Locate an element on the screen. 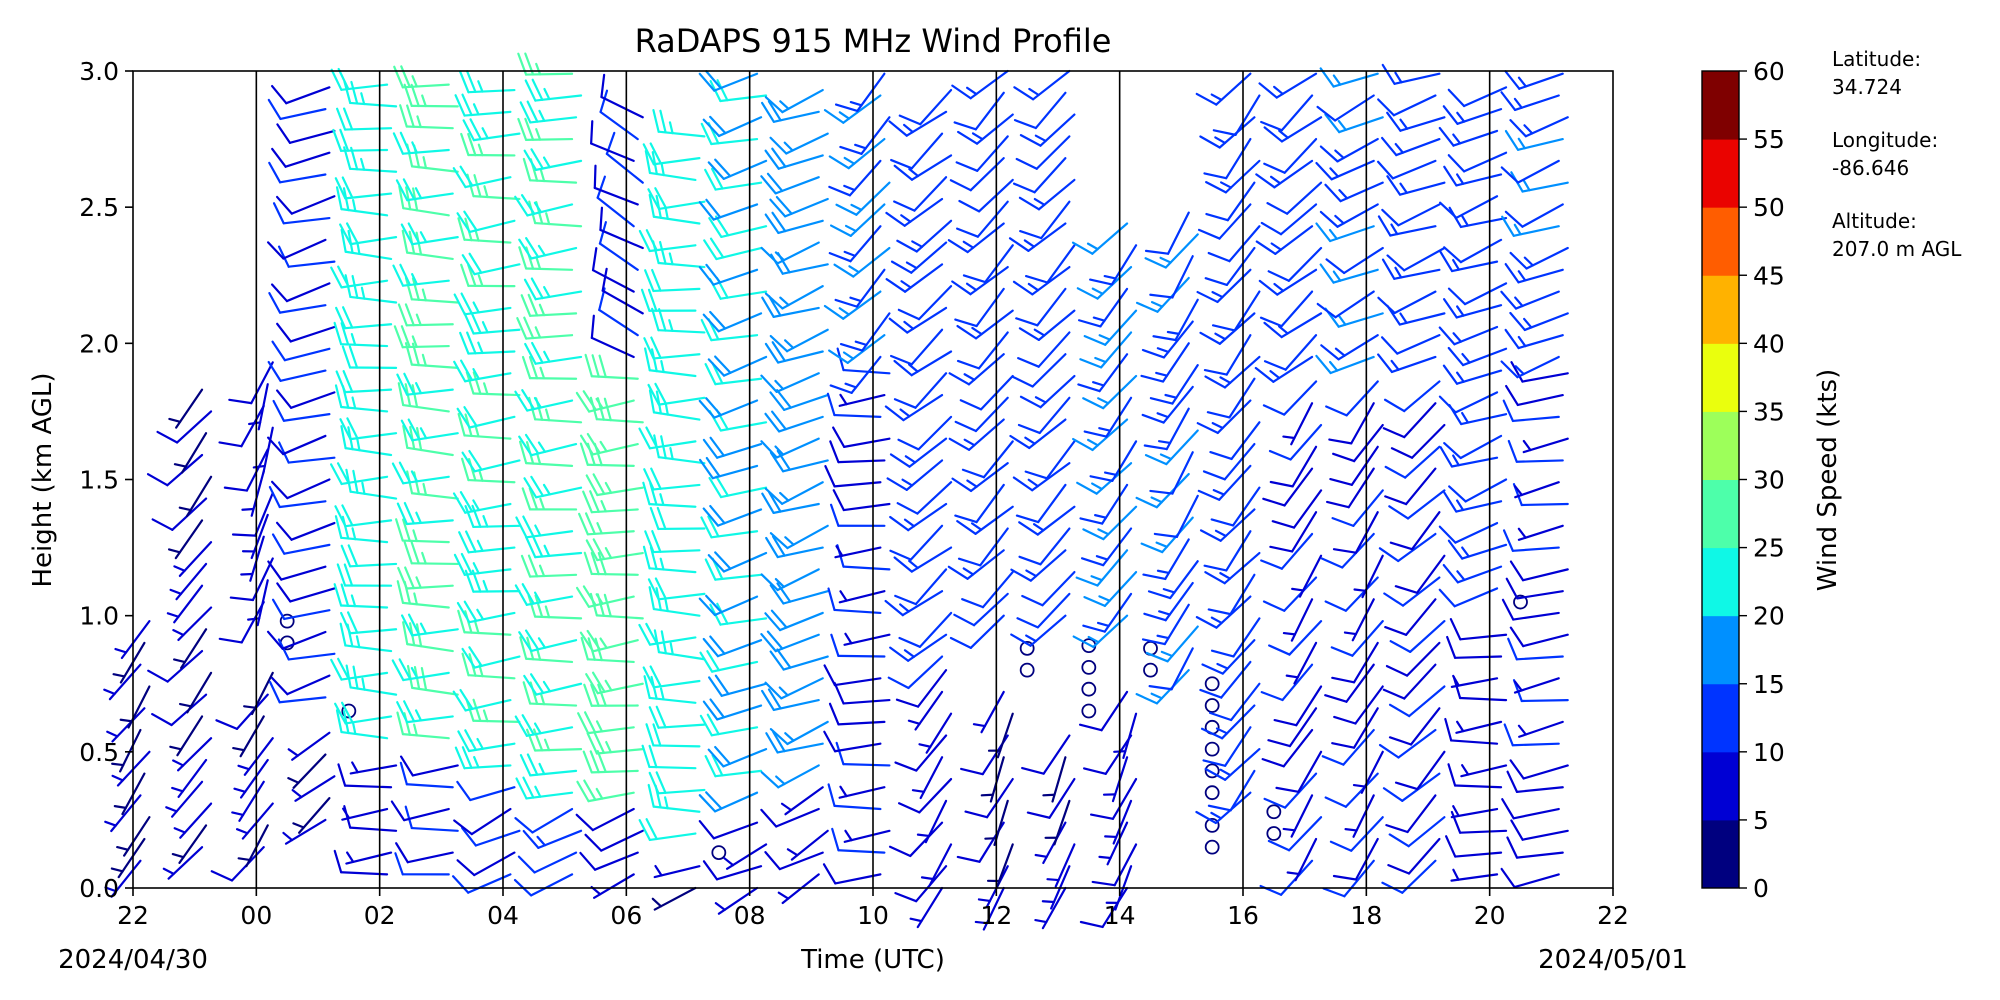  y-tick-label: 3.0 is located at coordinates (99, 71).